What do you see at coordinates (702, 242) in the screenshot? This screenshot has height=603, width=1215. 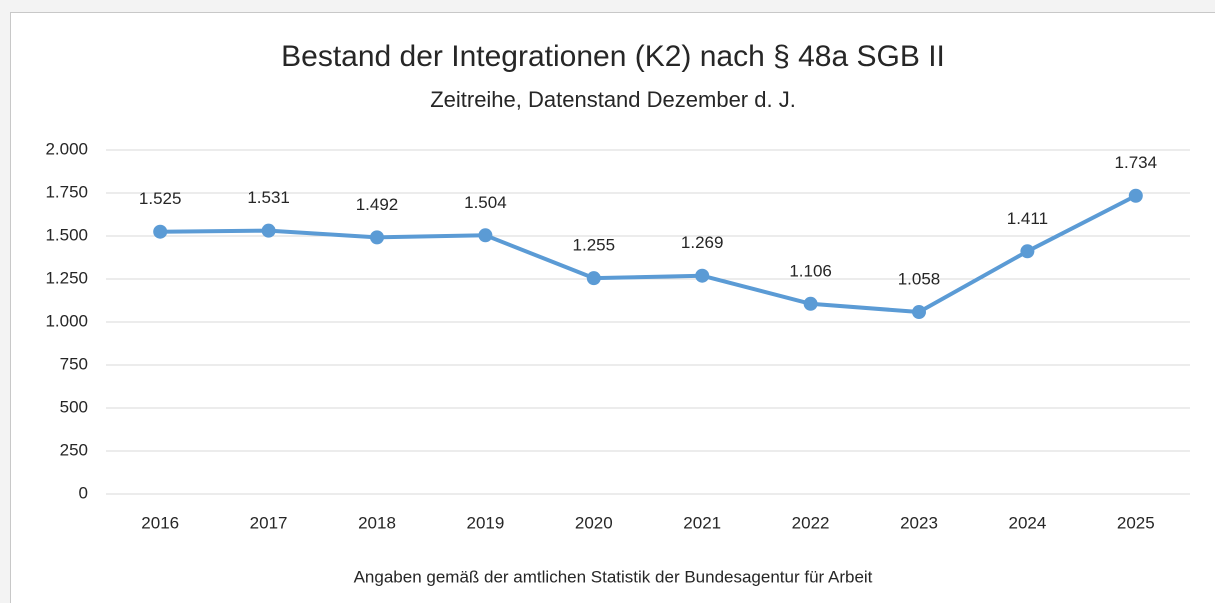 I see `data-label: 1.269` at bounding box center [702, 242].